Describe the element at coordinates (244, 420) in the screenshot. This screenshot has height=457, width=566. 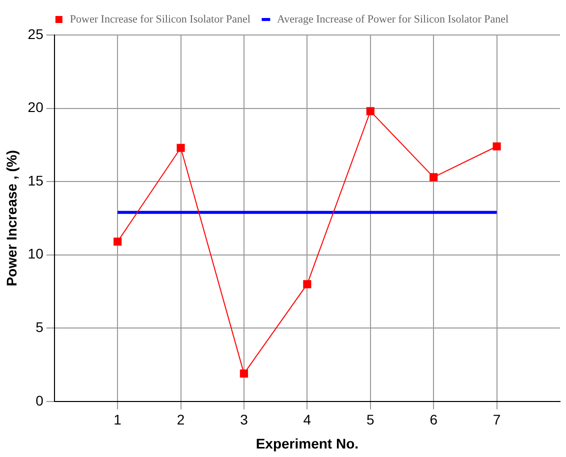
I see `x-tick-label: 3` at that location.